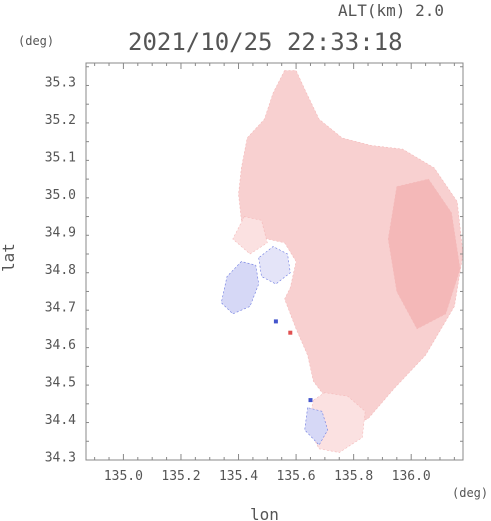  What do you see at coordinates (60, 382) in the screenshot?
I see `y-tick-label: 34.5` at bounding box center [60, 382].